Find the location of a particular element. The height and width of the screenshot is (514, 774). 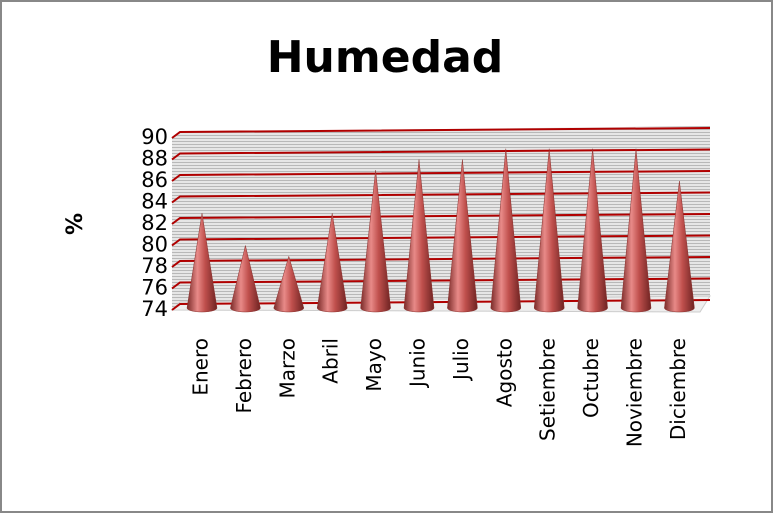

y-tick-label: 80 is located at coordinates (154, 245).